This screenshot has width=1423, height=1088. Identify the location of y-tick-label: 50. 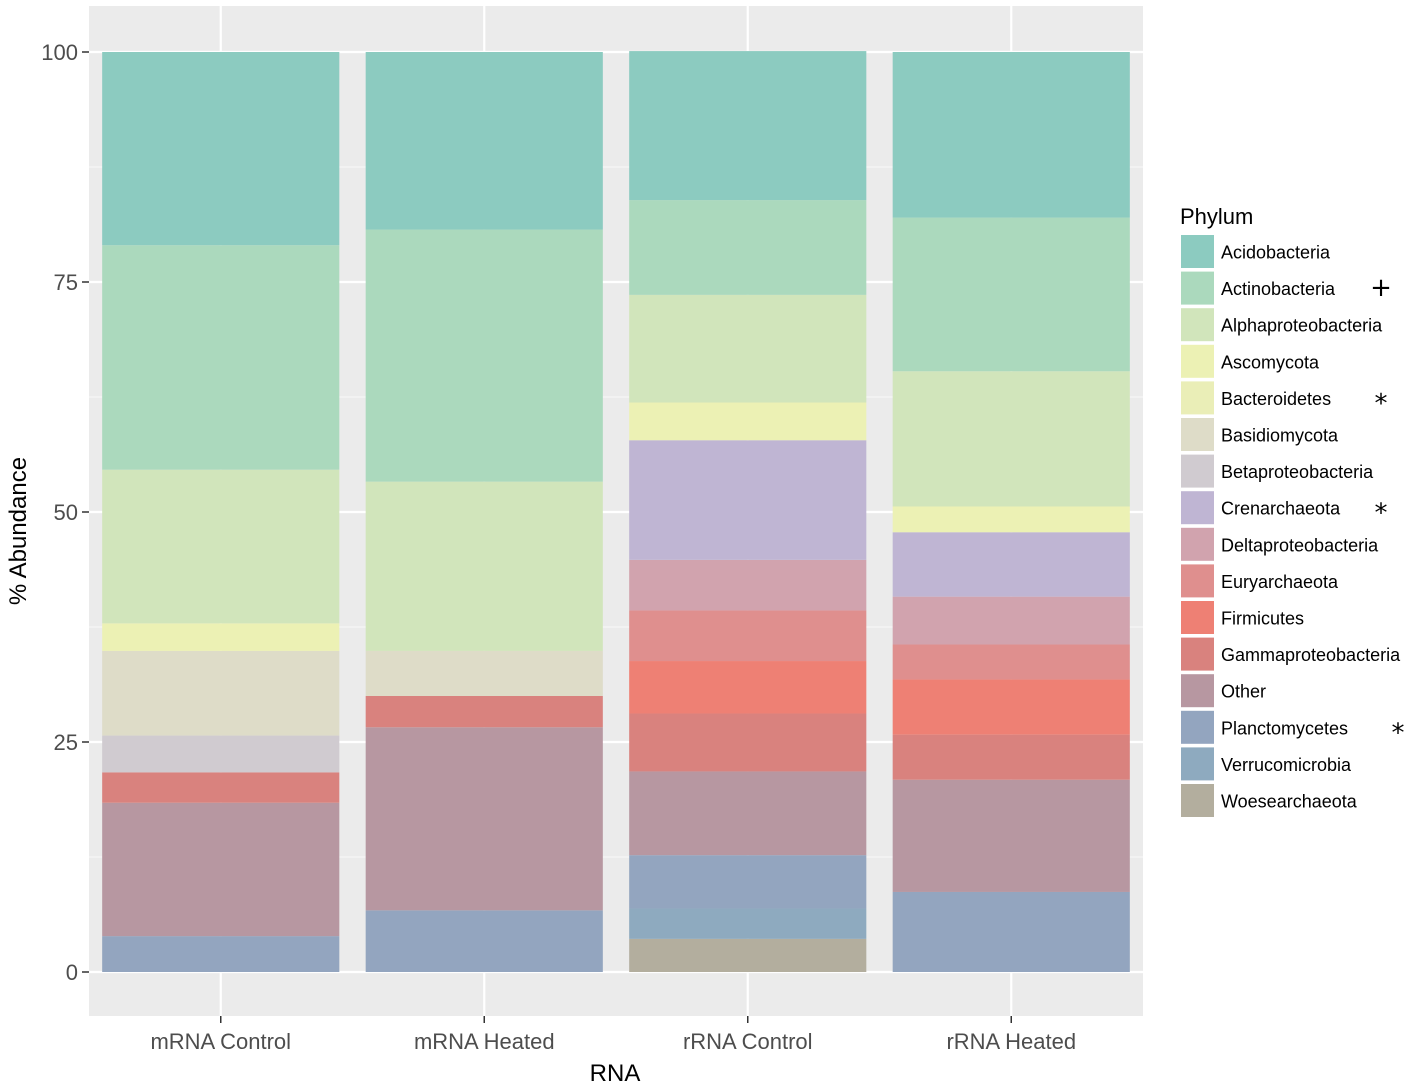
(66, 512).